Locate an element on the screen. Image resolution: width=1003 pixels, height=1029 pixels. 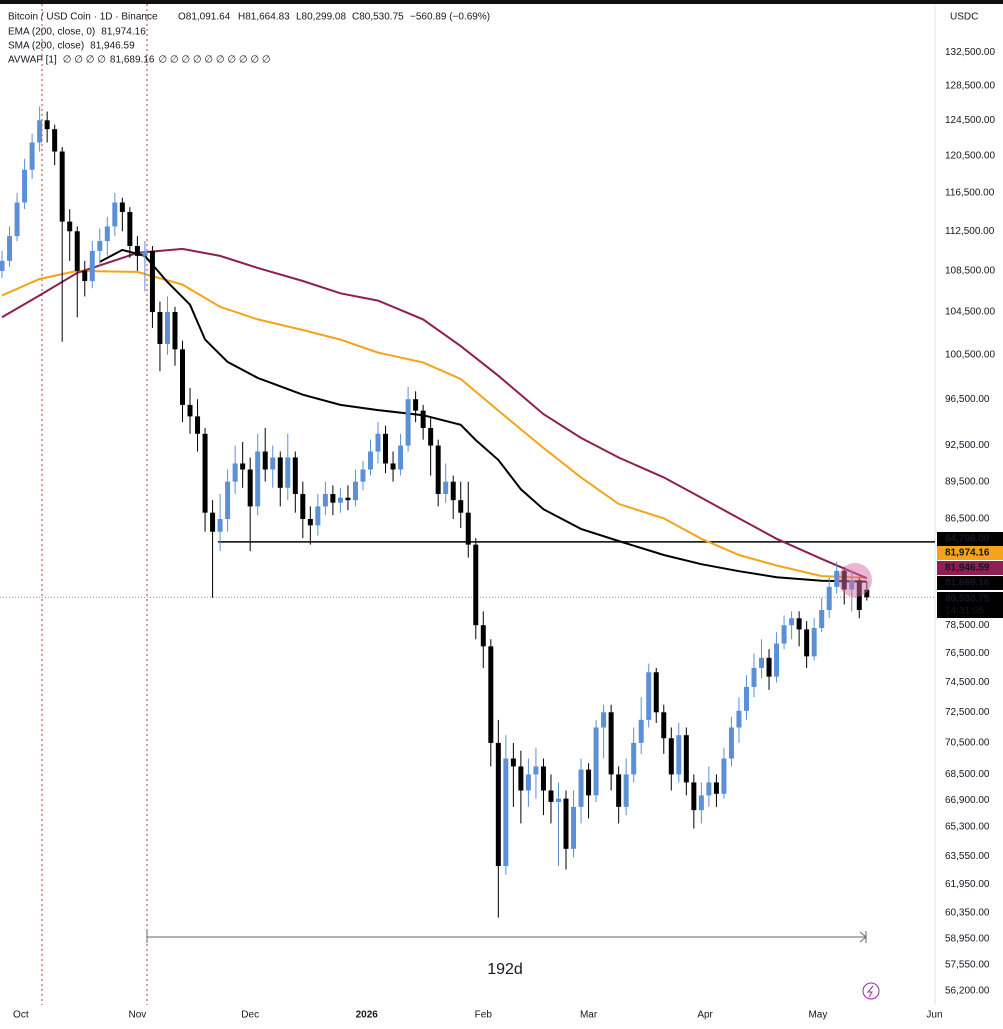
y-tick-label: 116,500.00 is located at coordinates (970, 193).